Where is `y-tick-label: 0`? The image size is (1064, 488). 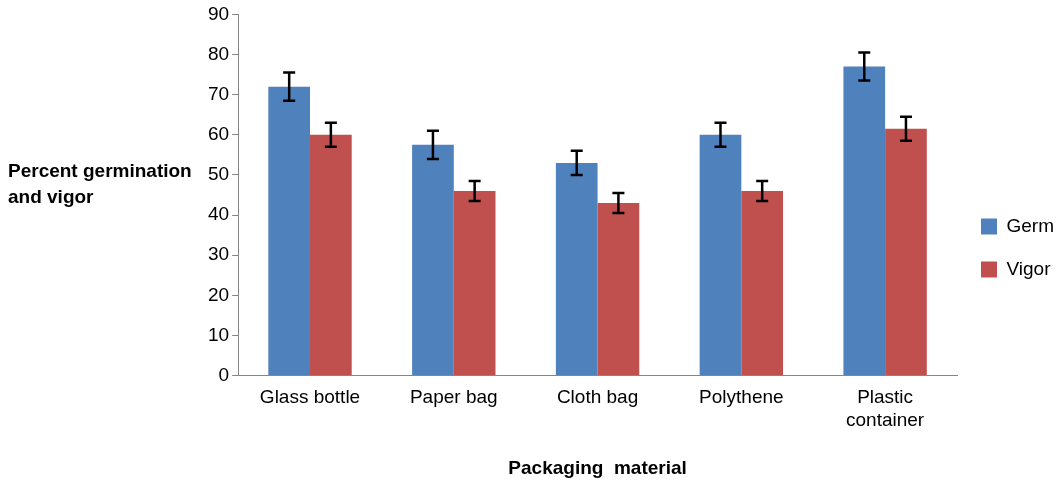 y-tick-label: 0 is located at coordinates (224, 374).